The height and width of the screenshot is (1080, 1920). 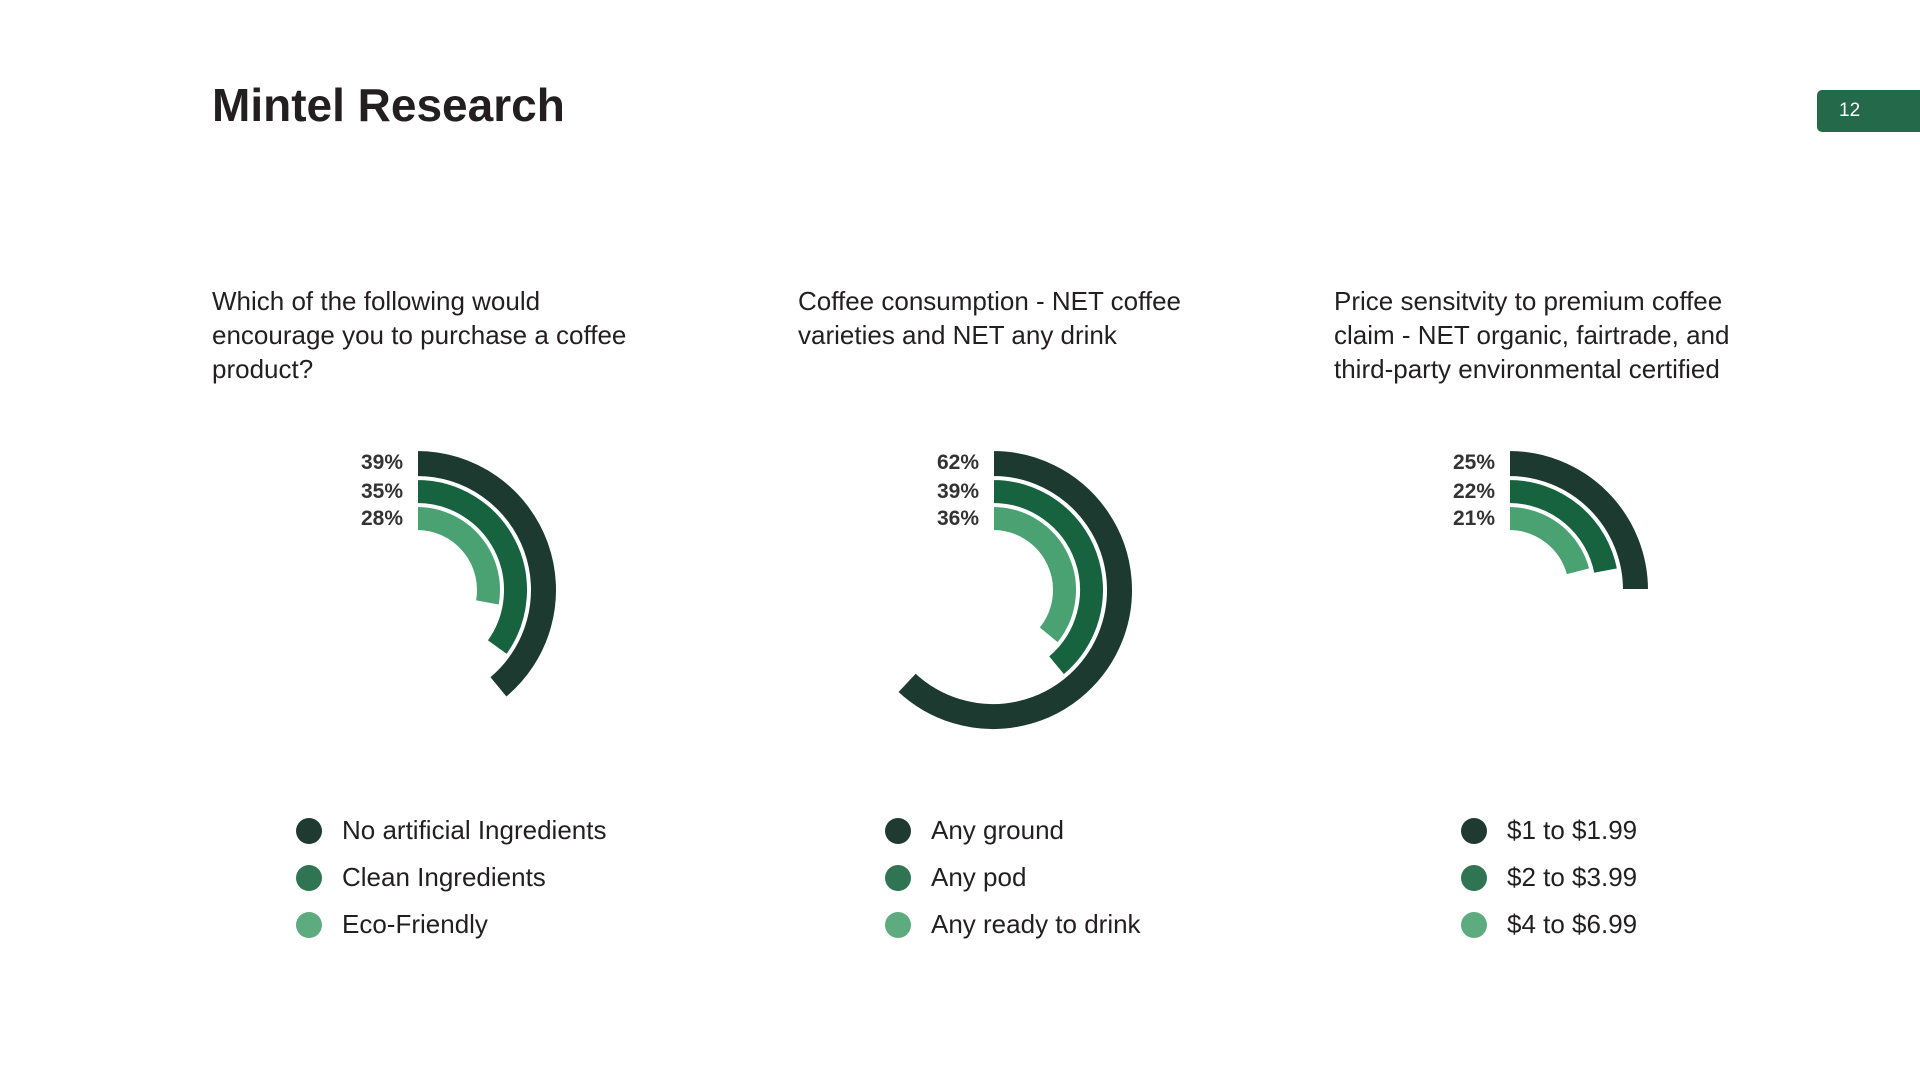 I want to click on legend-item: Eco-Friendly, so click(x=451, y=924).